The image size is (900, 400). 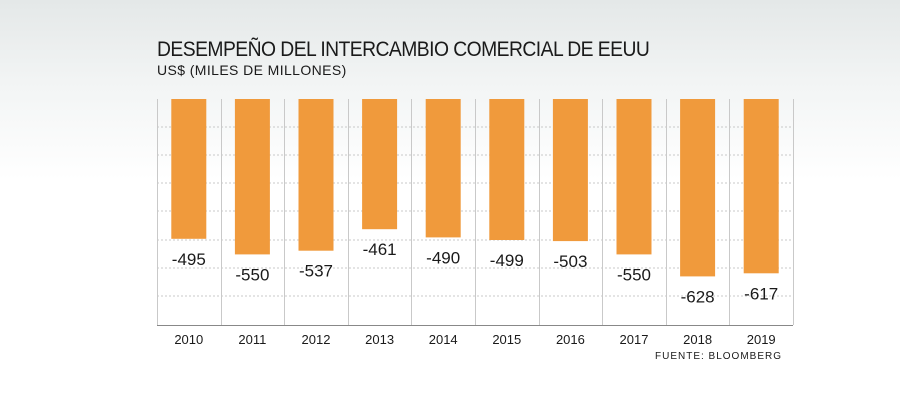 I want to click on x-tick-label: 2018, so click(x=697, y=339).